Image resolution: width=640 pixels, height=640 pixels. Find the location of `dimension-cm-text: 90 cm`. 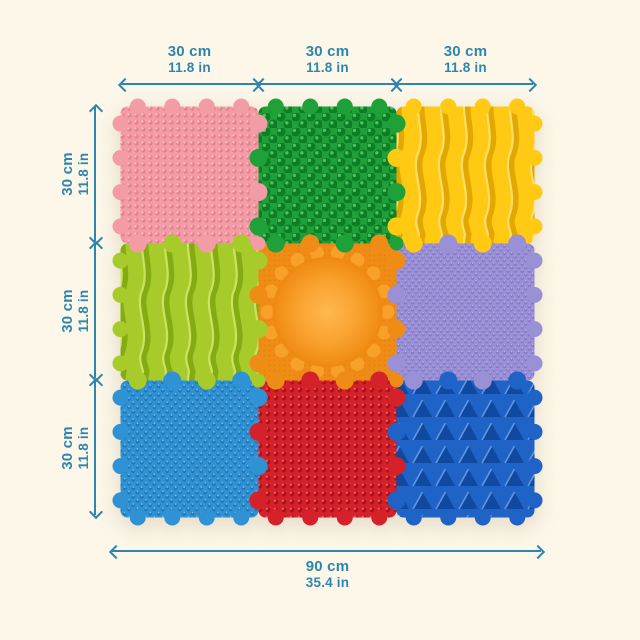

dimension-cm-text: 90 cm is located at coordinates (327, 566).